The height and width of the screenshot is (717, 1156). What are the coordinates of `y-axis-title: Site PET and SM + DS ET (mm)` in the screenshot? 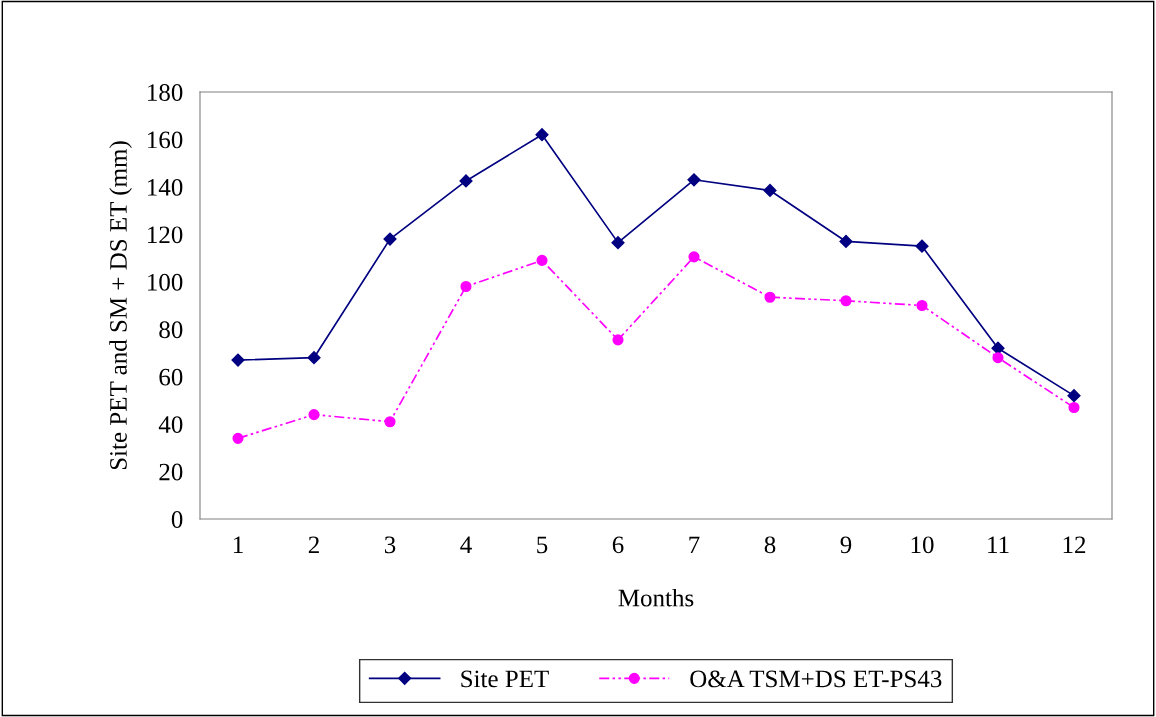 It's located at (120, 305).